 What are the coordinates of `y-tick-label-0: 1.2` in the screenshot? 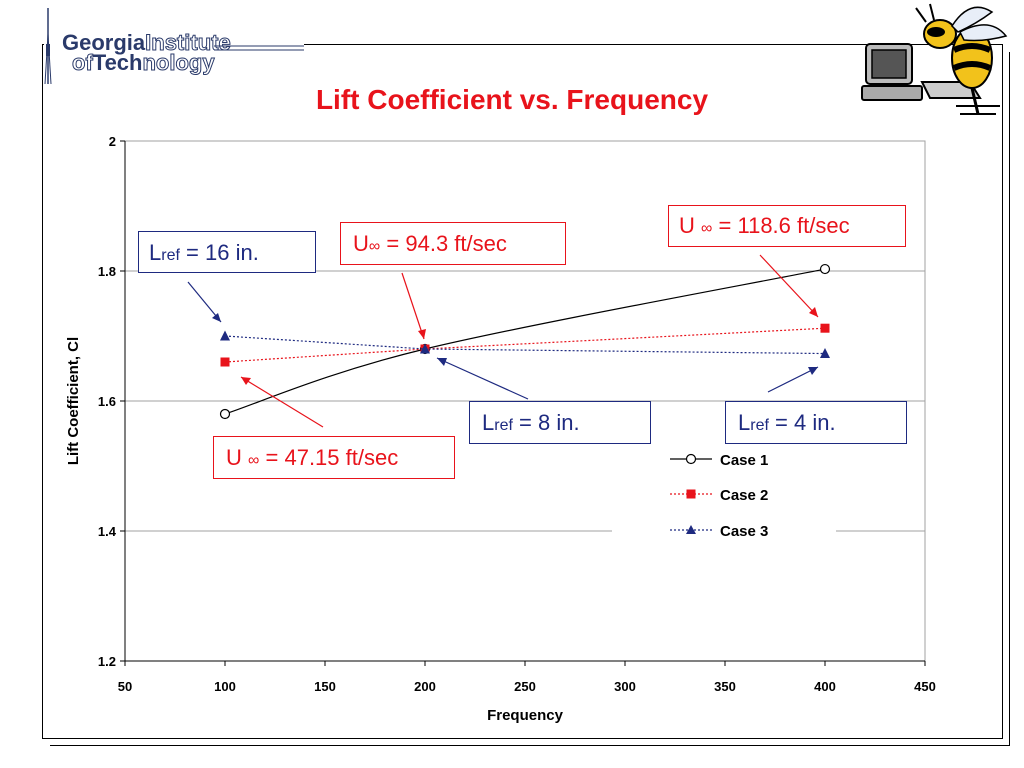 It's located at (107, 661).